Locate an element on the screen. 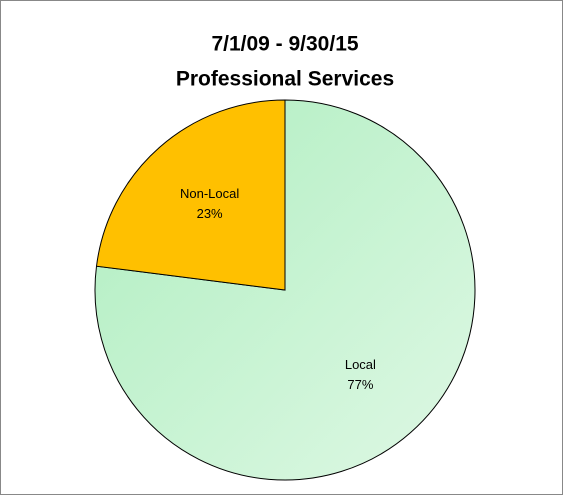 The height and width of the screenshot is (496, 564). chart-title: Professional Services is located at coordinates (285, 79).